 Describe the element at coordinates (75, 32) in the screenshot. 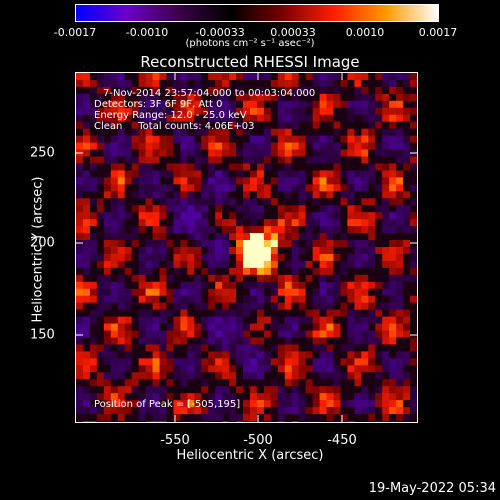

I see `colorbar-tick: -0.0017` at that location.